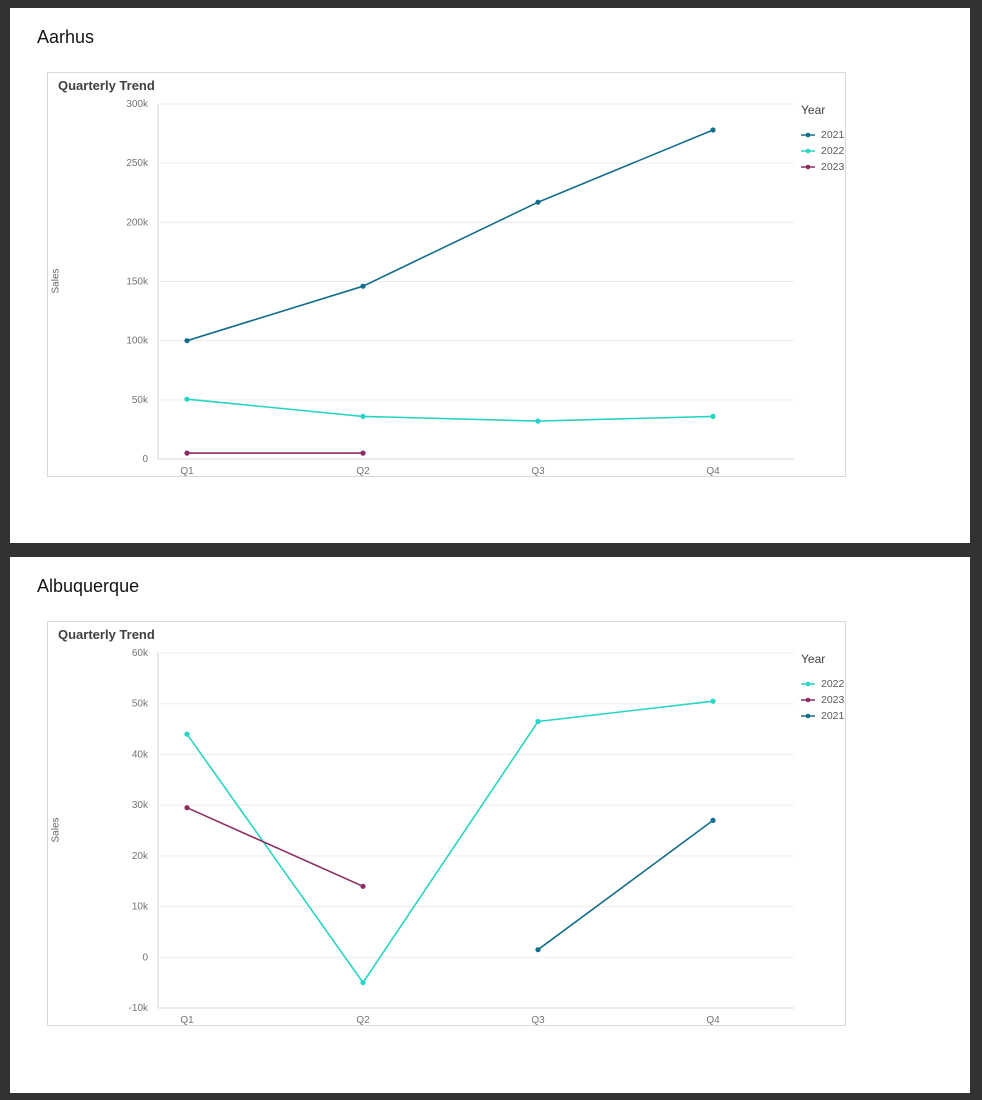  I want to click on legend-items: 2021 2022 2023, so click(822, 151).